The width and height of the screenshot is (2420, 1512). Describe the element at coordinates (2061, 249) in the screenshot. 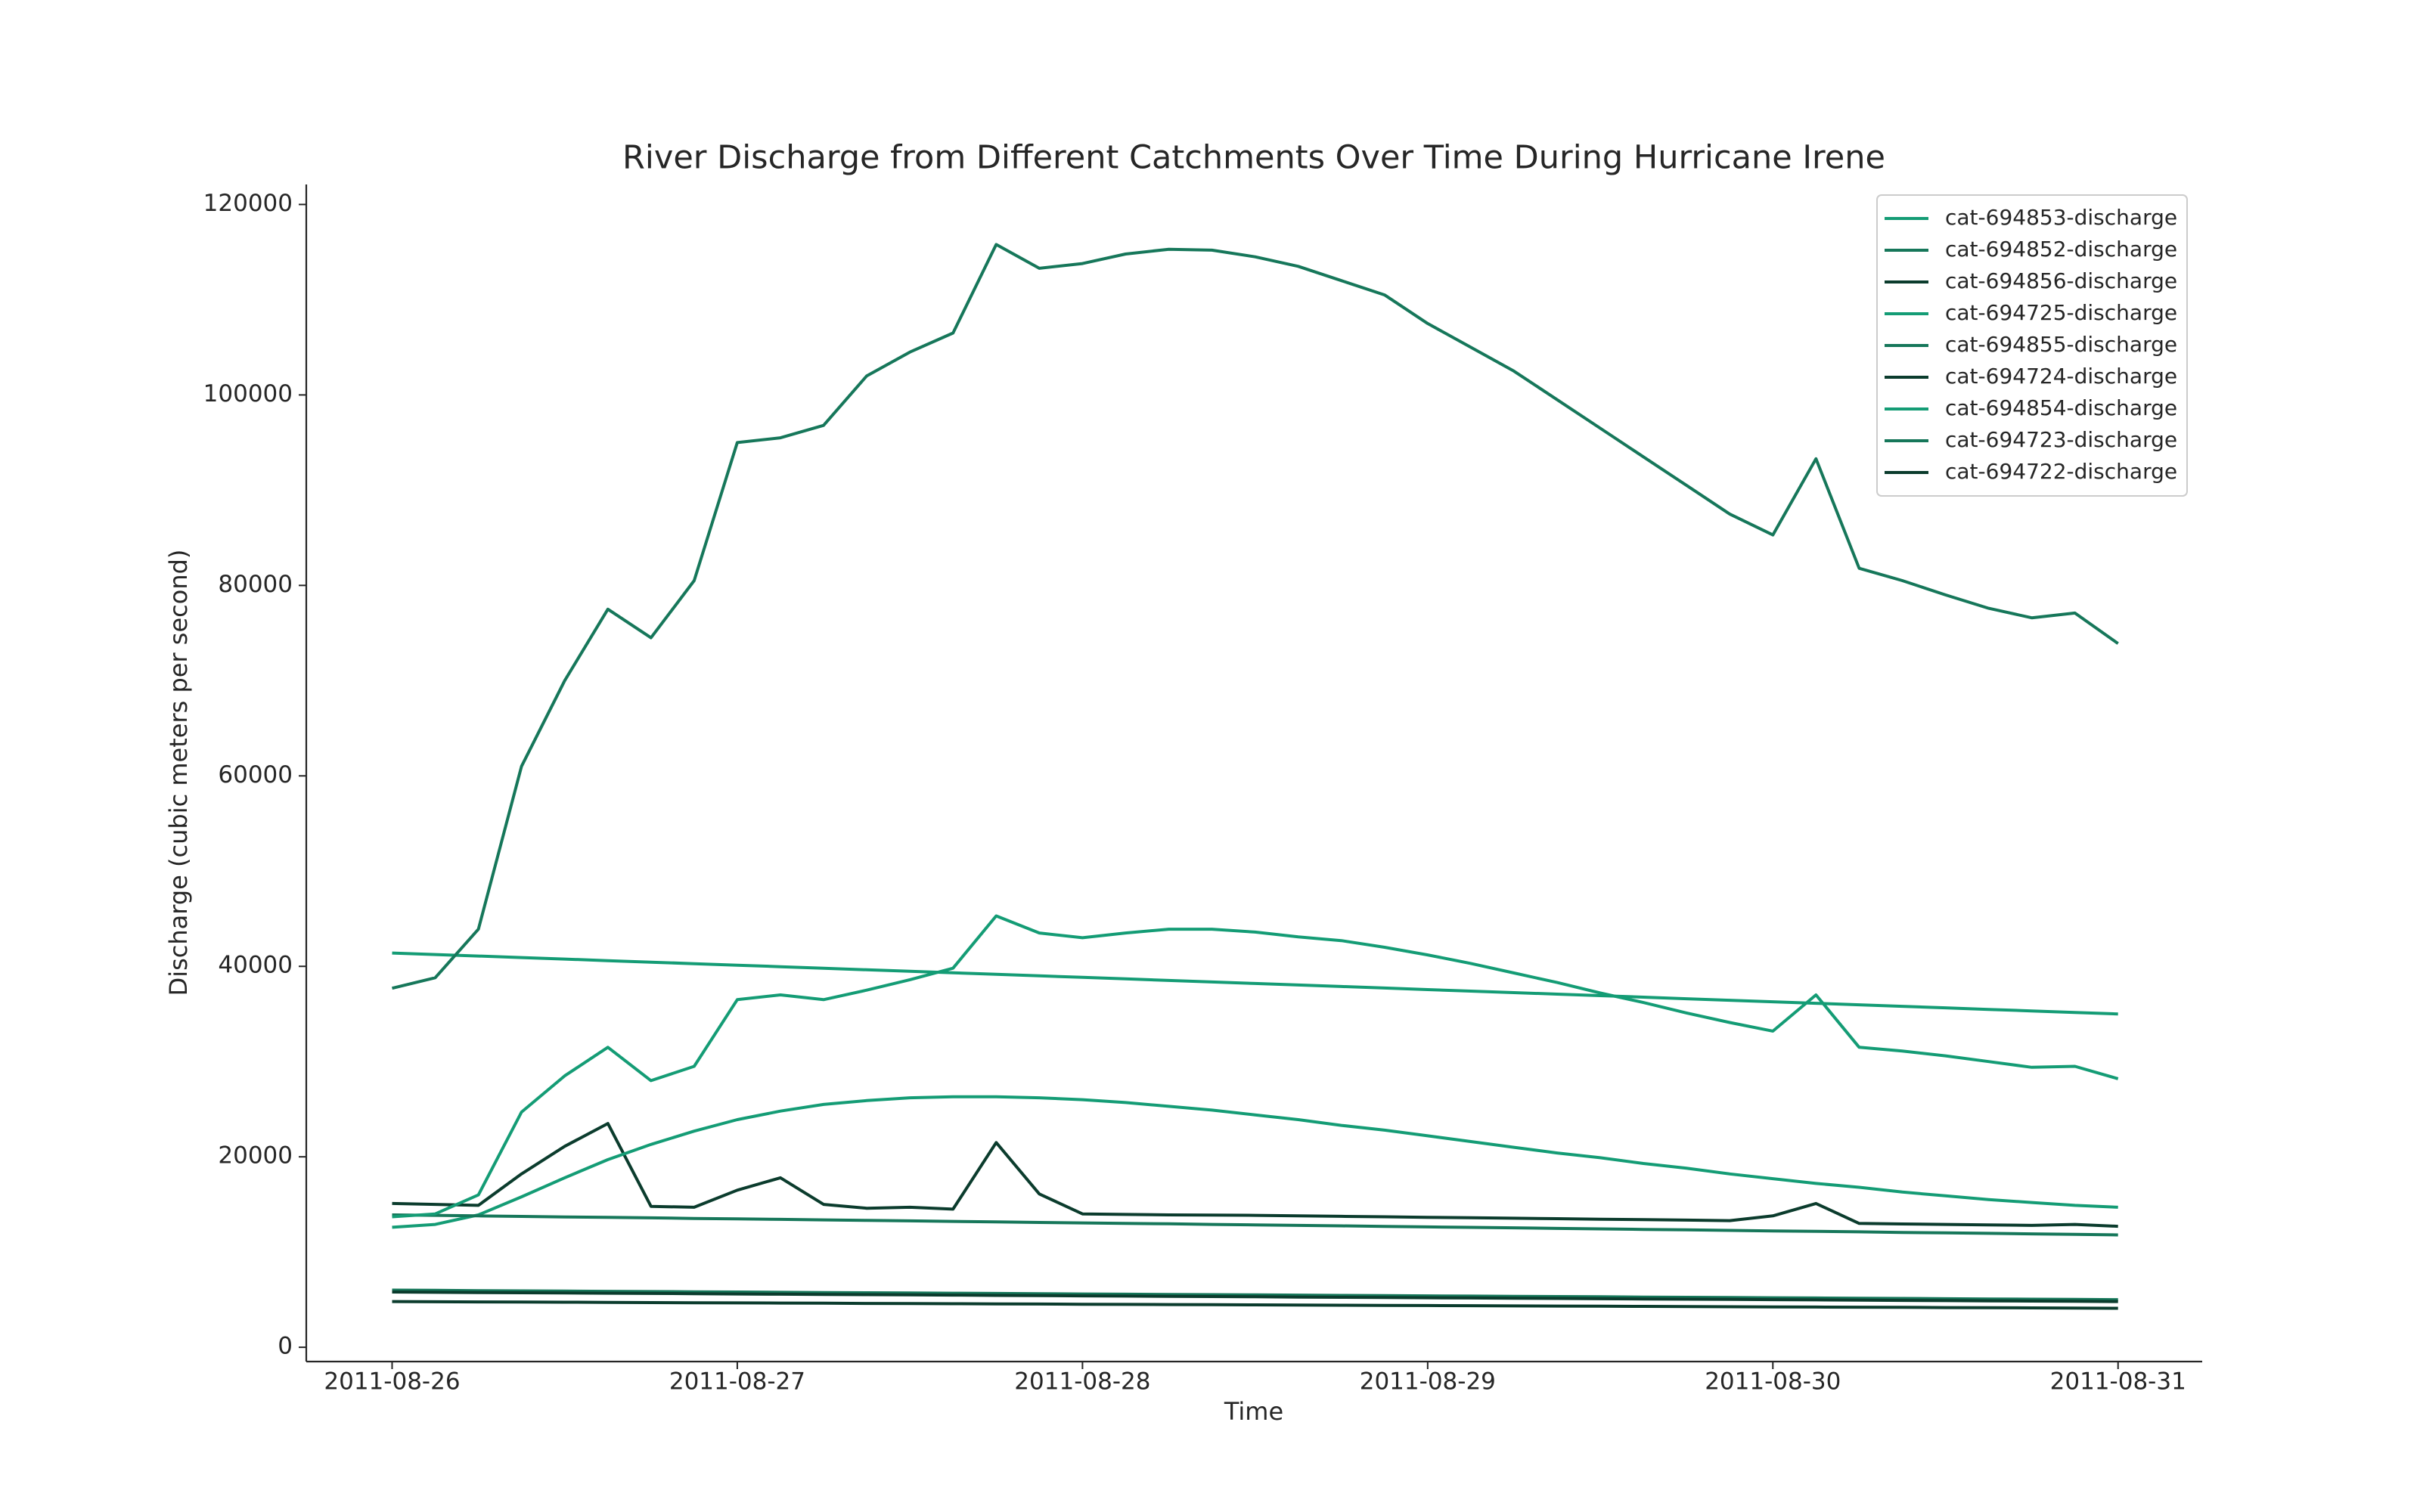

I see `legend-label: cat-694852-discharge` at that location.